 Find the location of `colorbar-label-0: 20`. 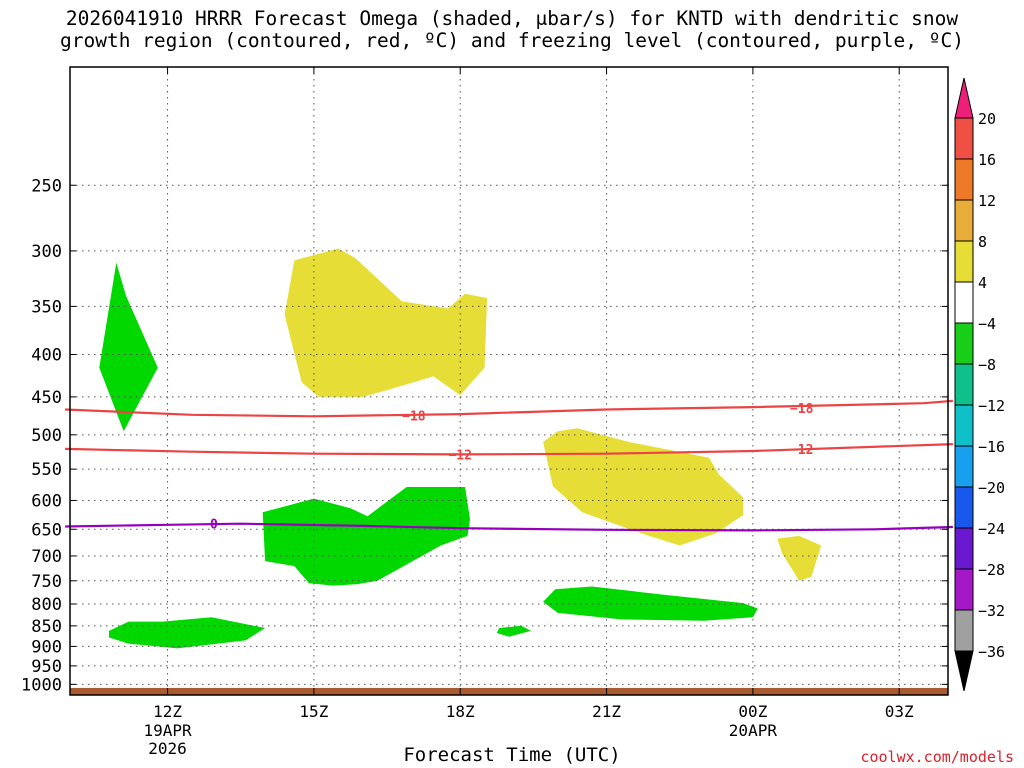

colorbar-label-0: 20 is located at coordinates (987, 119).